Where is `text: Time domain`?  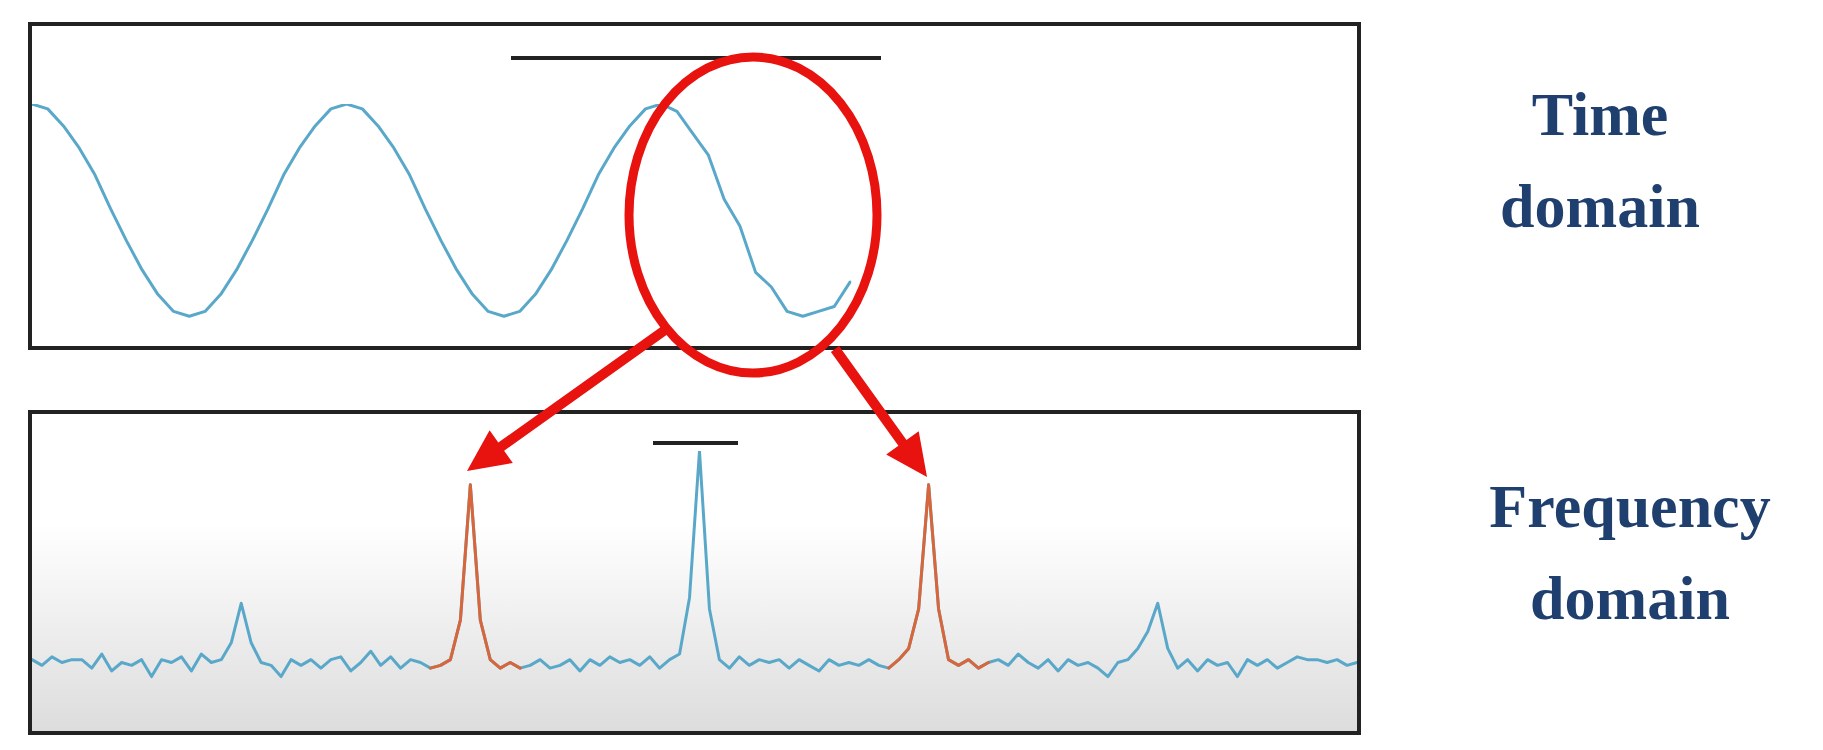
text: Time domain is located at coordinates (1600, 160).